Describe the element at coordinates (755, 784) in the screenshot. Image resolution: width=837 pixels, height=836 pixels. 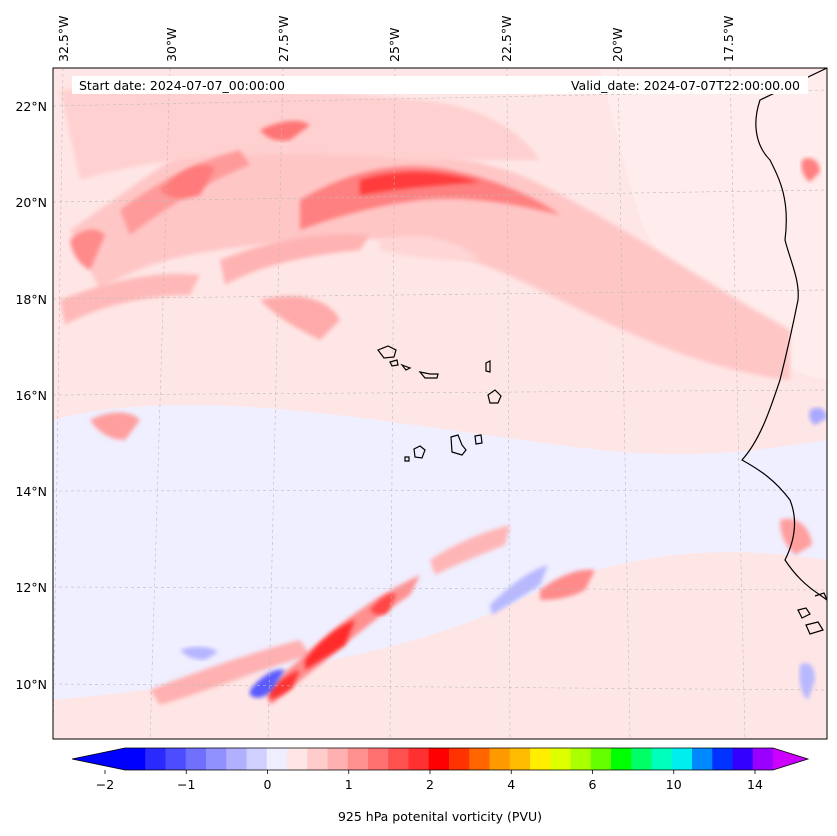
I see `colorbar-tick-label: 14` at that location.